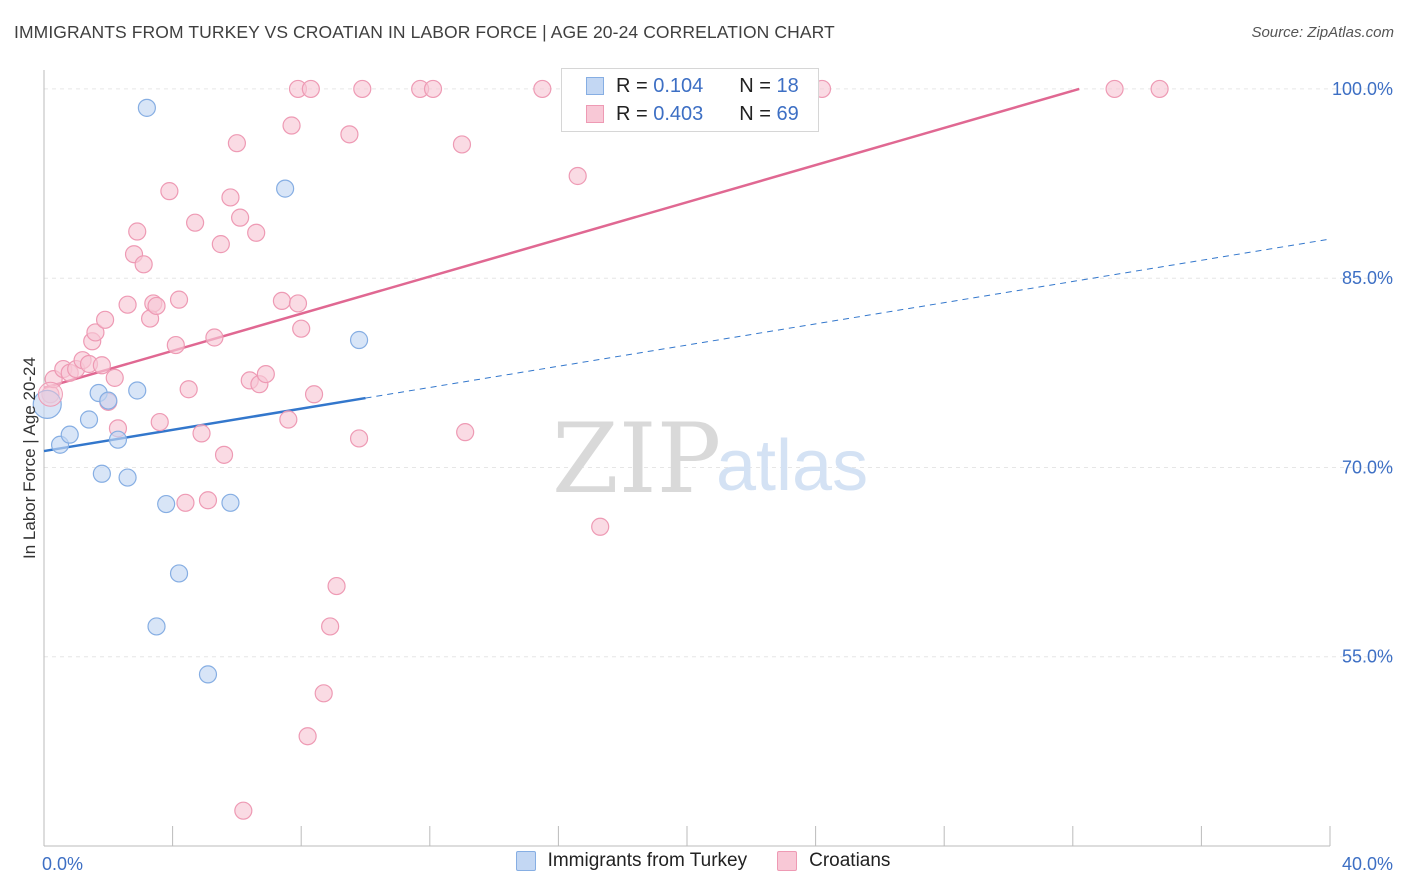  Describe the element at coordinates (1362, 89) in the screenshot. I see `y-tick-label: 100.0%` at that location.